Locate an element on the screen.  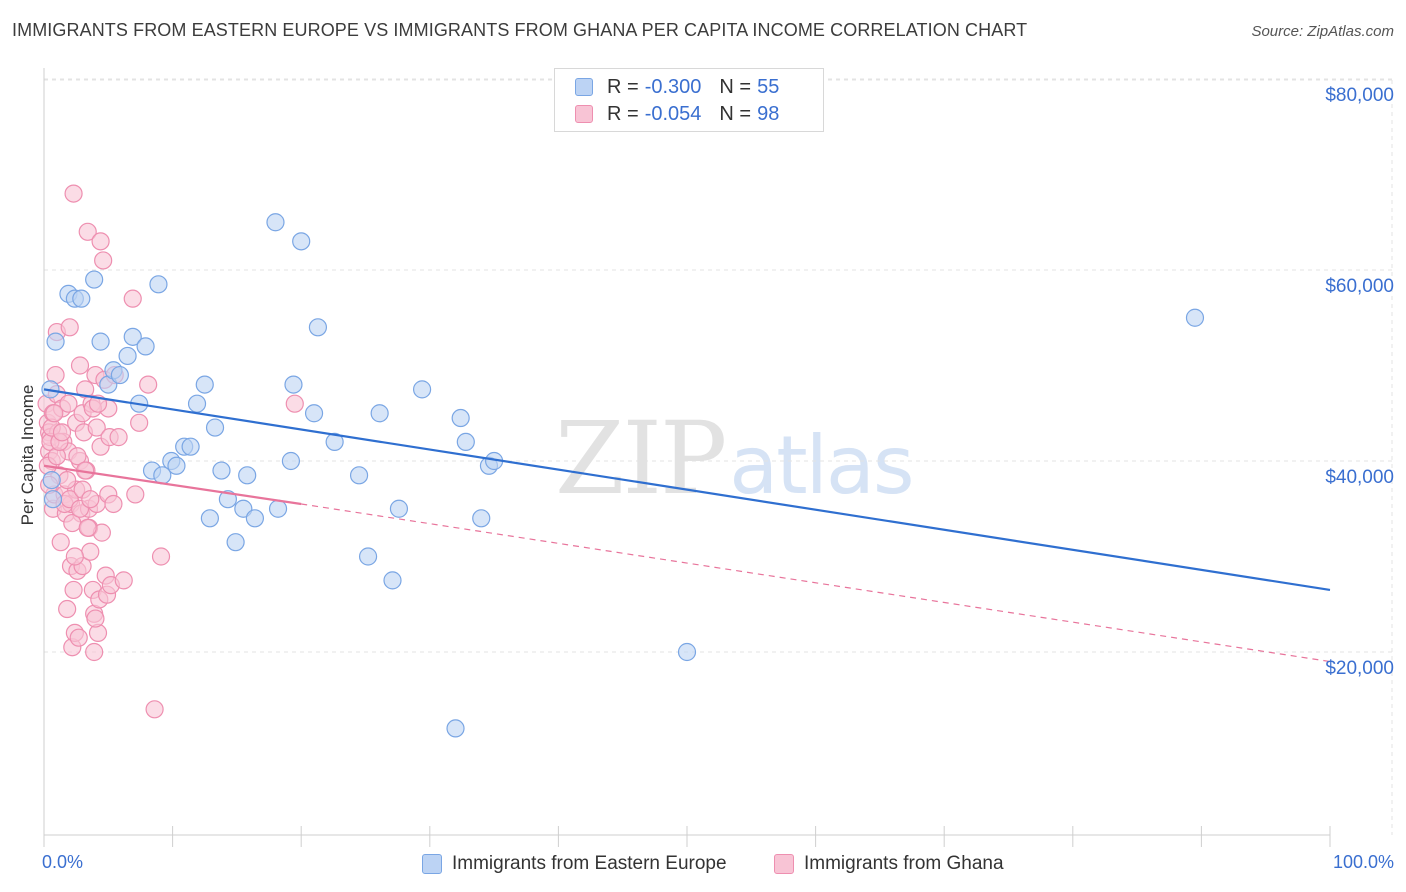
legend-swatch-pink is located at coordinates (584, 114).